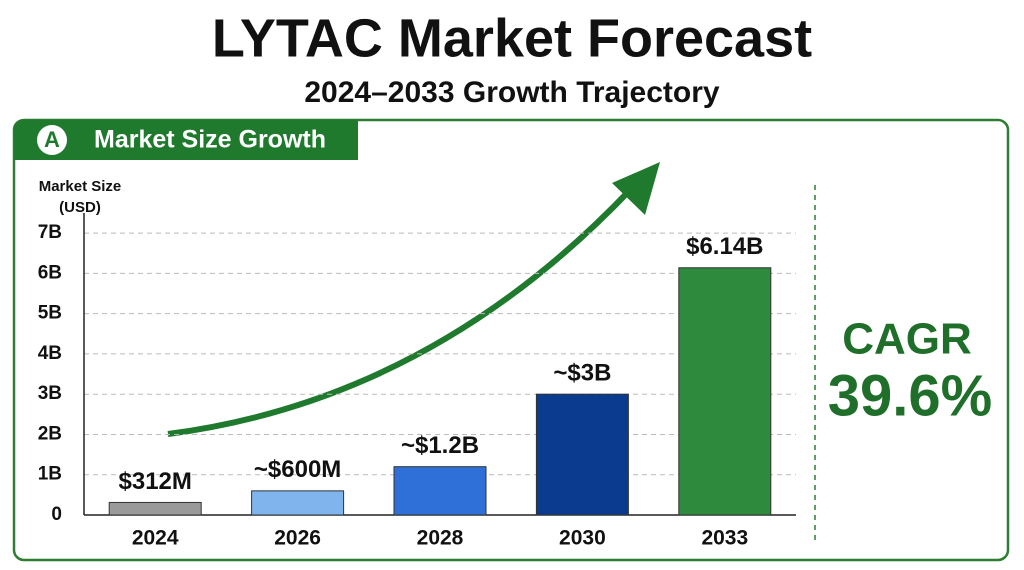  Describe the element at coordinates (910, 395) in the screenshot. I see `cagr-value: 39.6%` at that location.